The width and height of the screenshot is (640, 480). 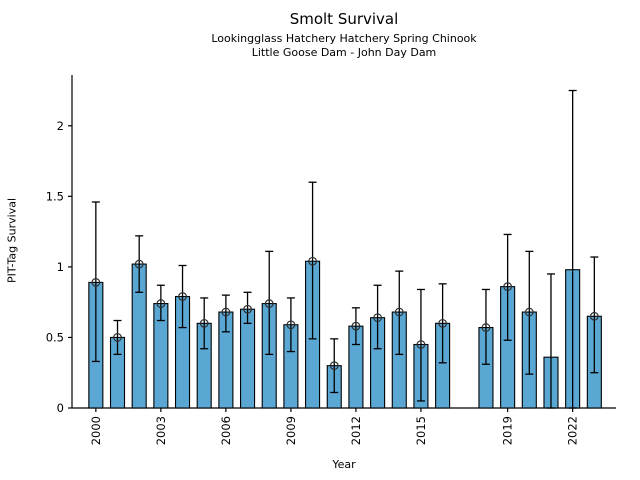 What do you see at coordinates (96, 282) in the screenshot?
I see `marker-2000` at bounding box center [96, 282].